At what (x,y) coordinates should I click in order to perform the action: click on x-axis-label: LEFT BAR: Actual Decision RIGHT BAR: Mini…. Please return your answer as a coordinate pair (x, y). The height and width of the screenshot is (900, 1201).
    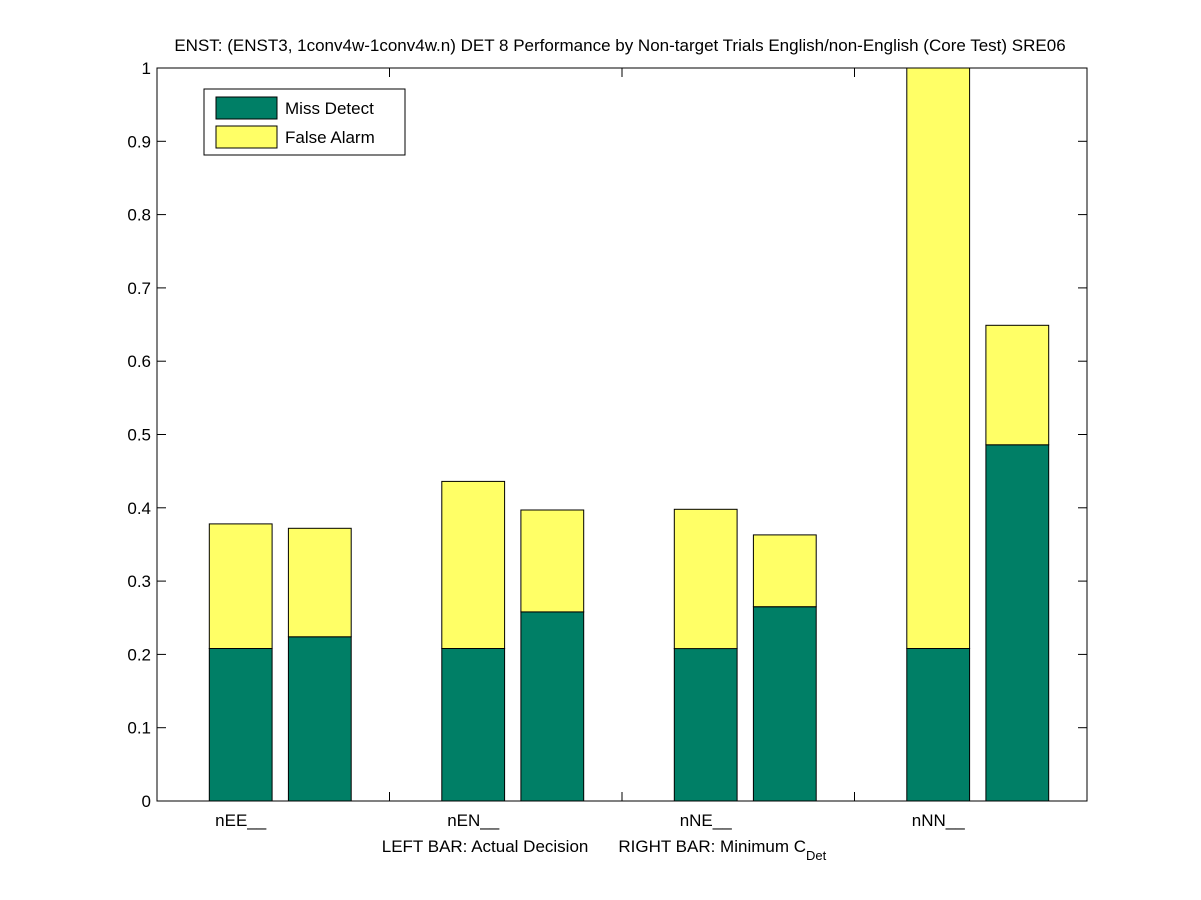
    Looking at the image, I should click on (604, 850).